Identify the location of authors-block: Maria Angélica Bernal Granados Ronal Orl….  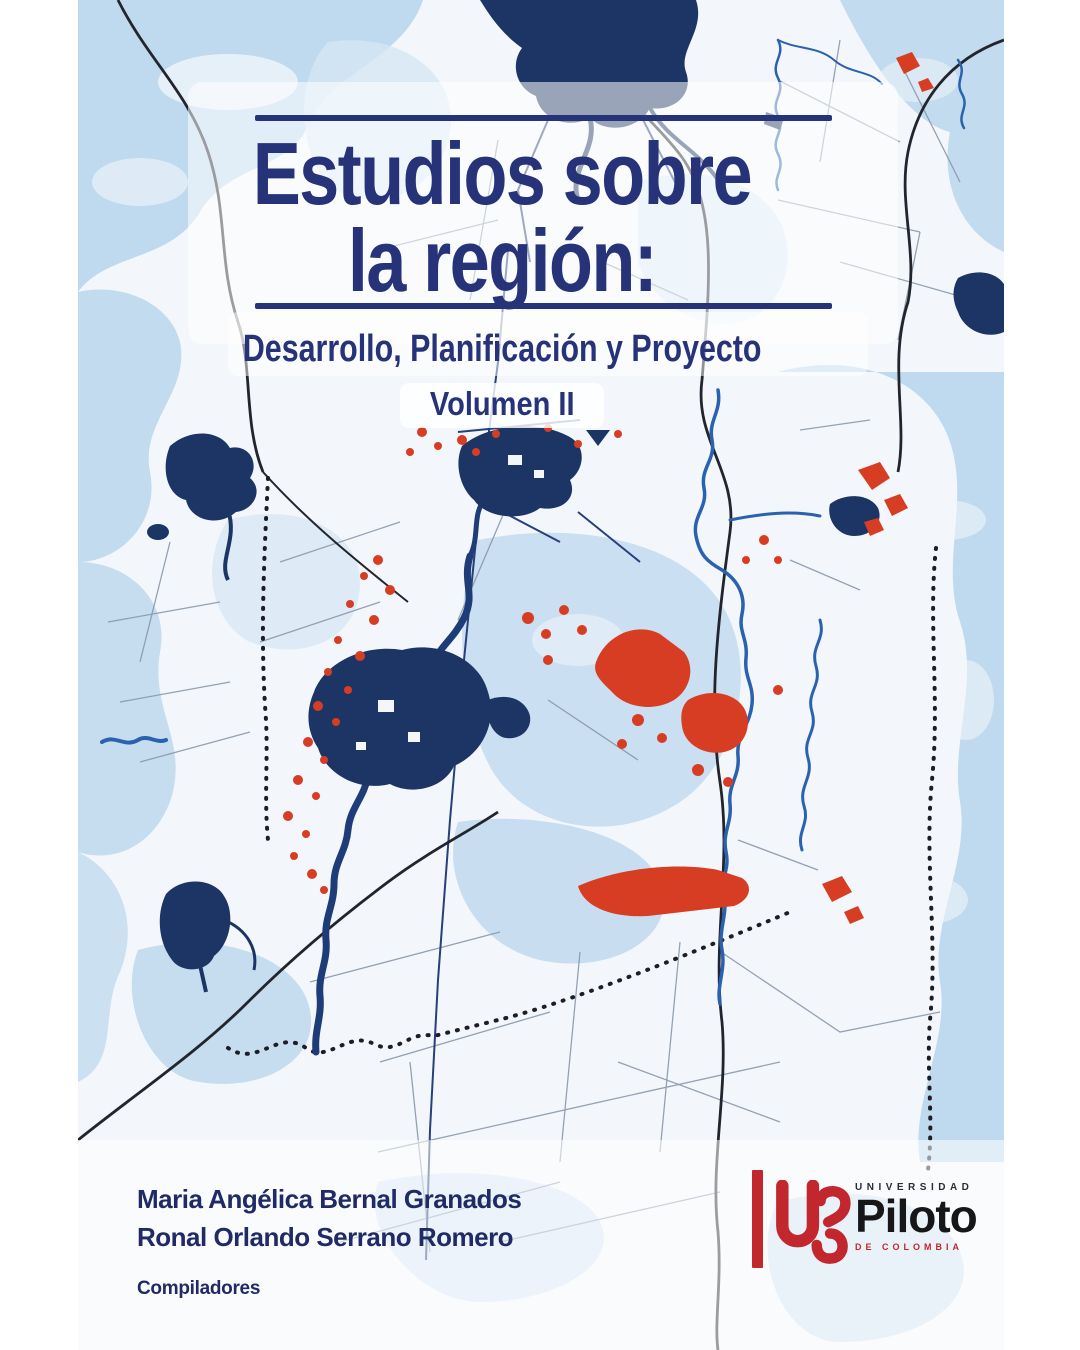
(329, 1242).